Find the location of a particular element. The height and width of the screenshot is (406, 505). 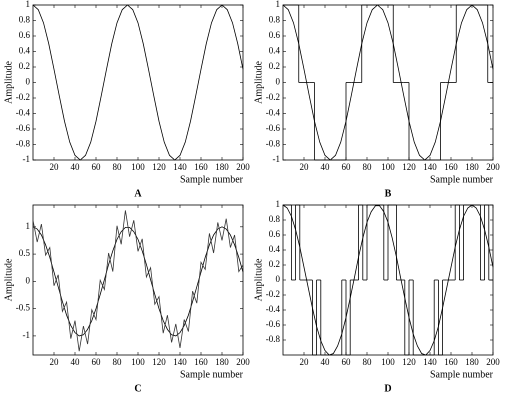

plot-area is located at coordinates (138, 281).